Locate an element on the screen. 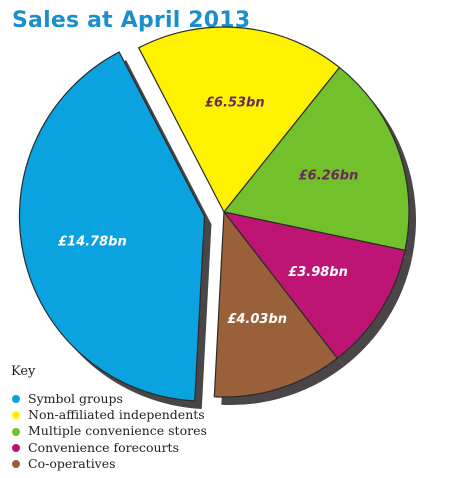 This screenshot has height=478, width=460. legend-item-multiple-convenience-stores: Multiple convenience stores is located at coordinates (109, 431).